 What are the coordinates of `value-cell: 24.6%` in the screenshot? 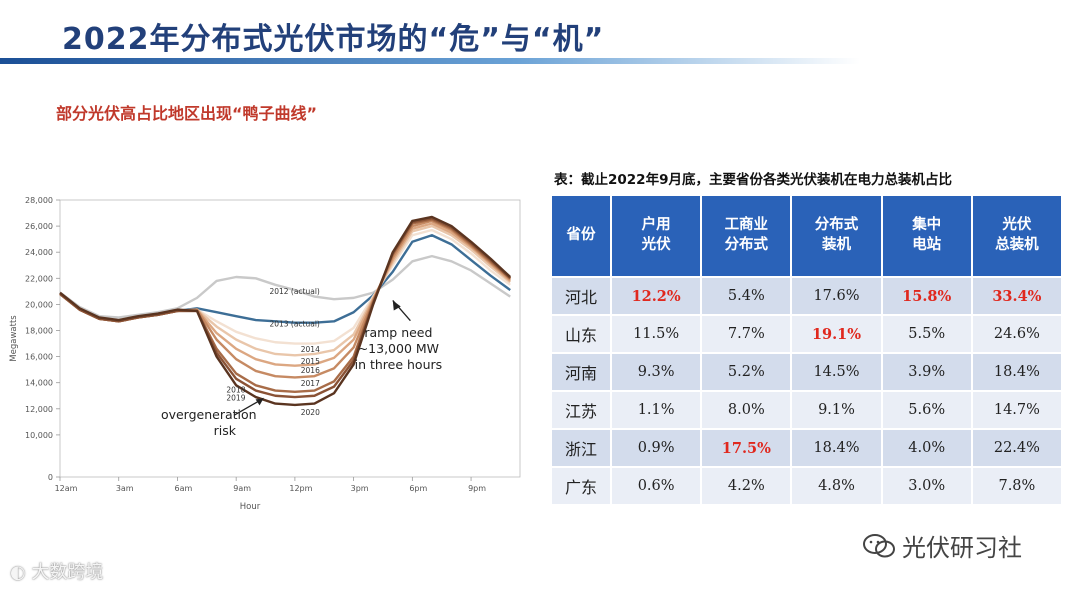 It's located at (1017, 334).